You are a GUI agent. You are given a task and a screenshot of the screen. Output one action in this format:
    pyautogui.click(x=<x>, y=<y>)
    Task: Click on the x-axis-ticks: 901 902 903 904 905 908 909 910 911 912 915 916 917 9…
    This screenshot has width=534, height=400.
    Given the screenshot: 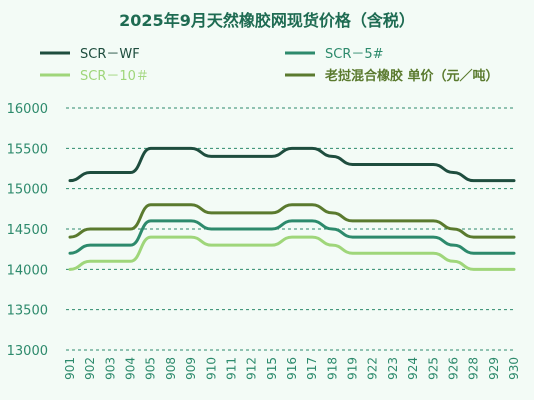 What is the action you would take?
    pyautogui.click(x=292, y=368)
    